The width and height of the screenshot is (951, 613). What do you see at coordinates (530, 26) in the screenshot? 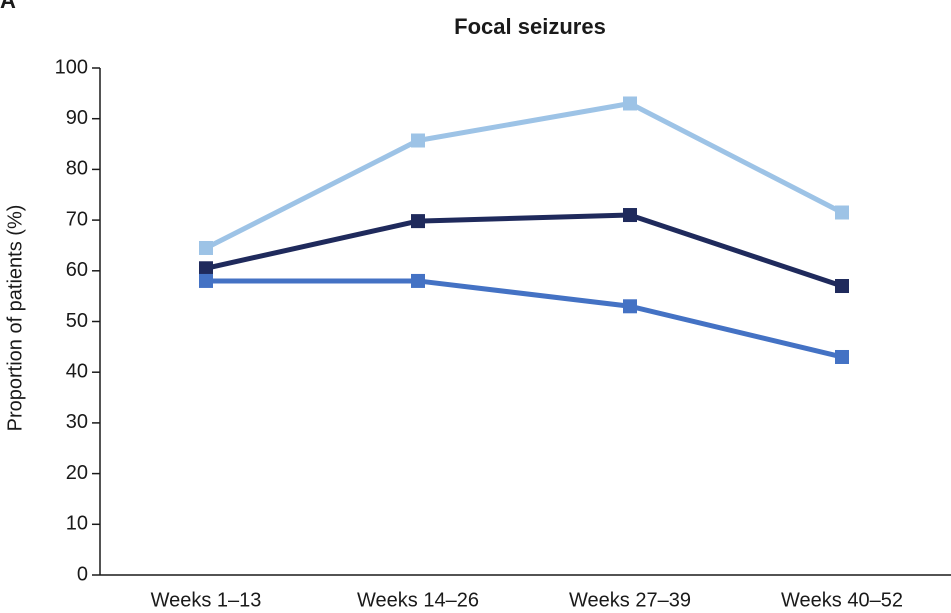
I see `chart-title: Focal seizures` at bounding box center [530, 26].